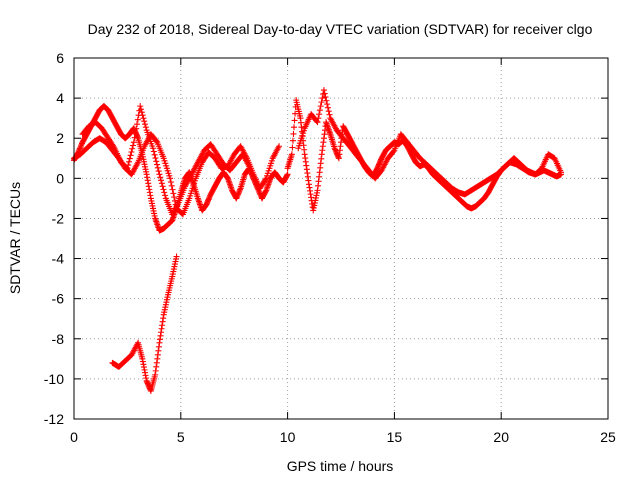  I want to click on x-axis-label: GPS time / hours, so click(340, 466).